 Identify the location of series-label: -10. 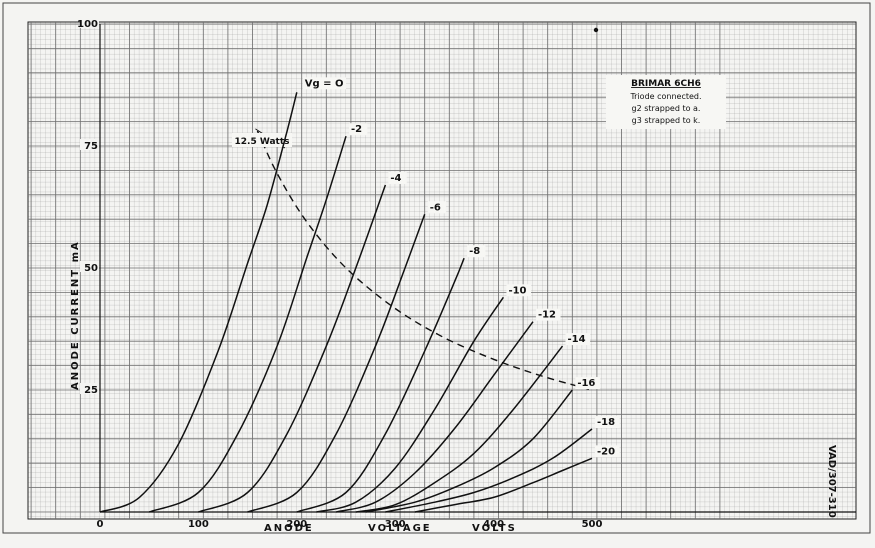
(517, 290).